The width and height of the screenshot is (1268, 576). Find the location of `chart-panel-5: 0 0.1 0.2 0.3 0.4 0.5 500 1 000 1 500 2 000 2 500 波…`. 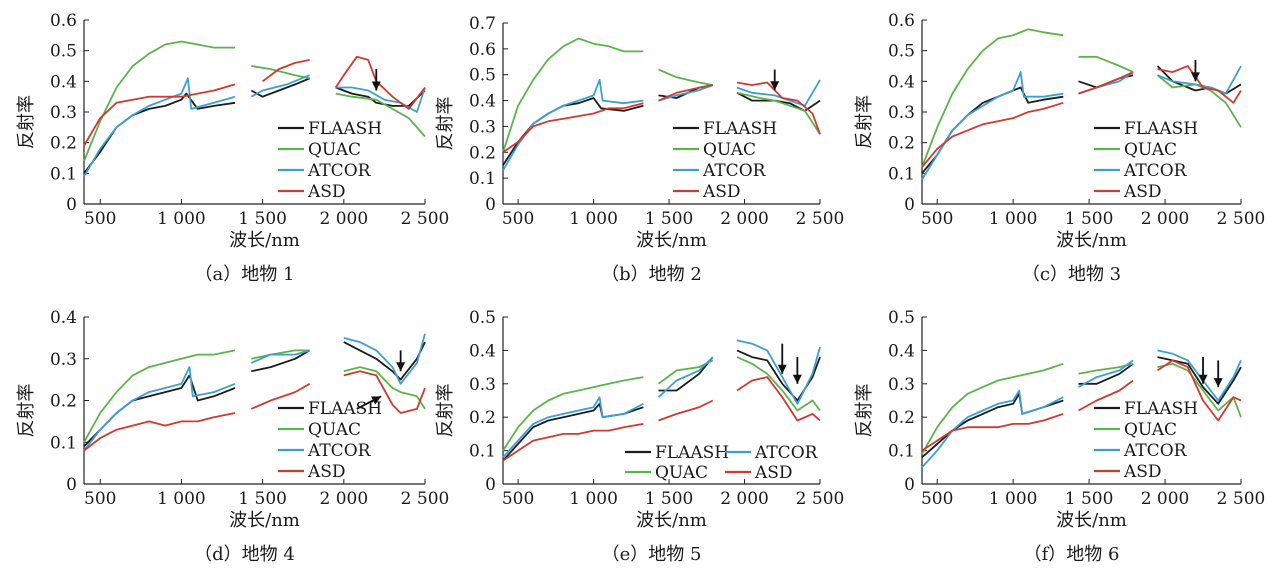

chart-panel-5: 0 0.1 0.2 0.3 0.4 0.5 500 1 000 1 500 2 000 2 500 波… is located at coordinates (639, 436).